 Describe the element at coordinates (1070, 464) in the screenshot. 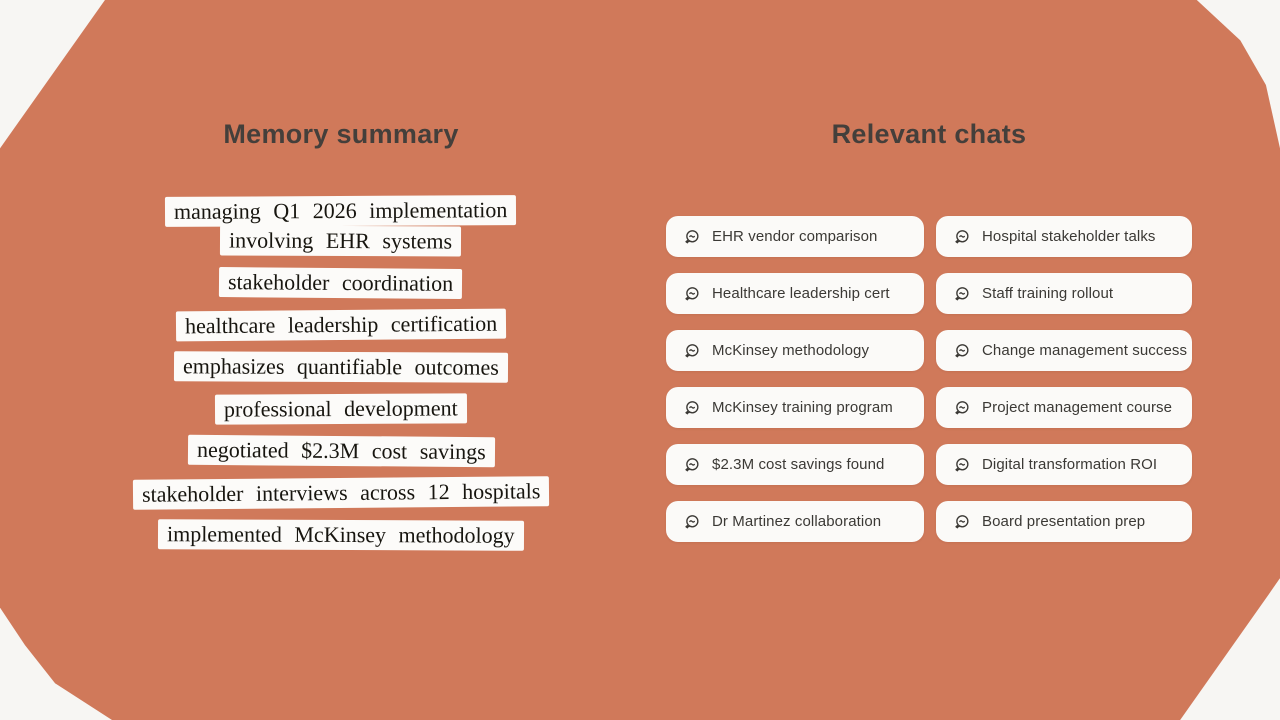

I see `chat-pill-label: Digital transformation ROI` at that location.